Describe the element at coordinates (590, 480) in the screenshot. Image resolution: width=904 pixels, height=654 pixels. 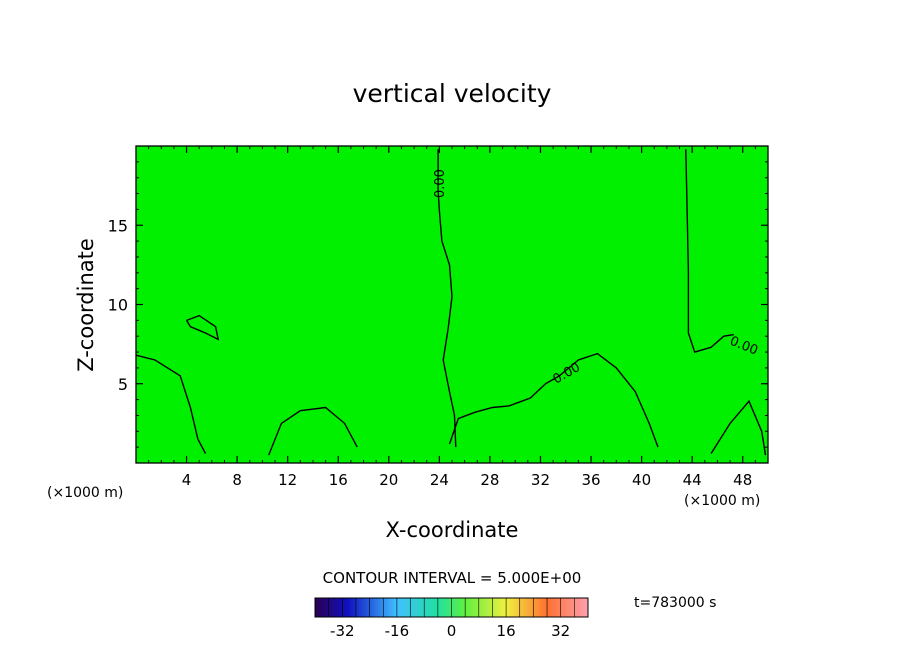
I see `x-tick-label: 36` at that location.